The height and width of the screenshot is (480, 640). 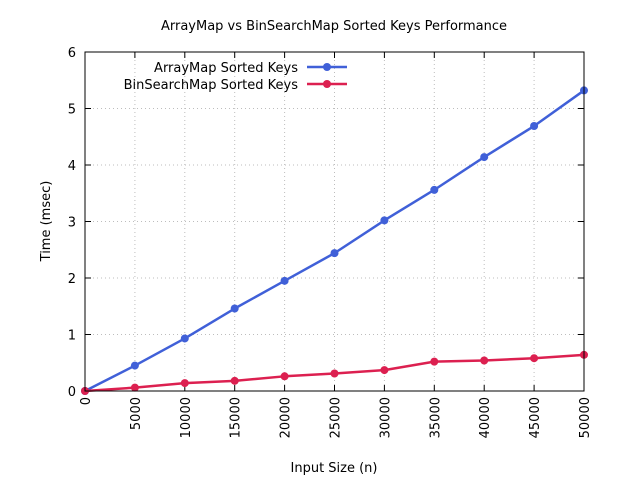 What do you see at coordinates (334, 468) in the screenshot?
I see `x-axis-label: Input Size (n)` at bounding box center [334, 468].